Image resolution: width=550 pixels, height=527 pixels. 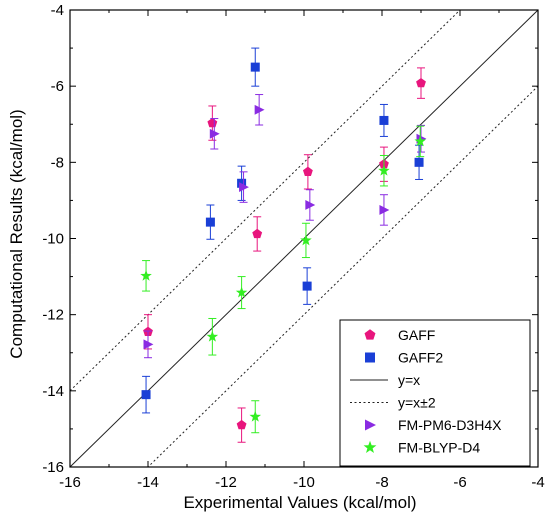 What do you see at coordinates (57, 162) in the screenshot?
I see `y-tick-label: -8` at bounding box center [57, 162].